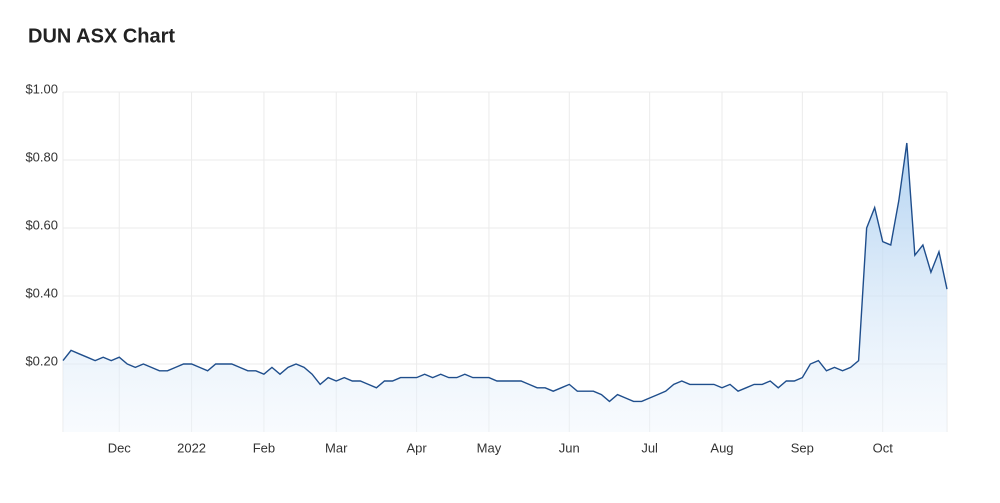 The width and height of the screenshot is (1000, 503). What do you see at coordinates (41, 292) in the screenshot?
I see `y-tick-label: $0.40` at bounding box center [41, 292].